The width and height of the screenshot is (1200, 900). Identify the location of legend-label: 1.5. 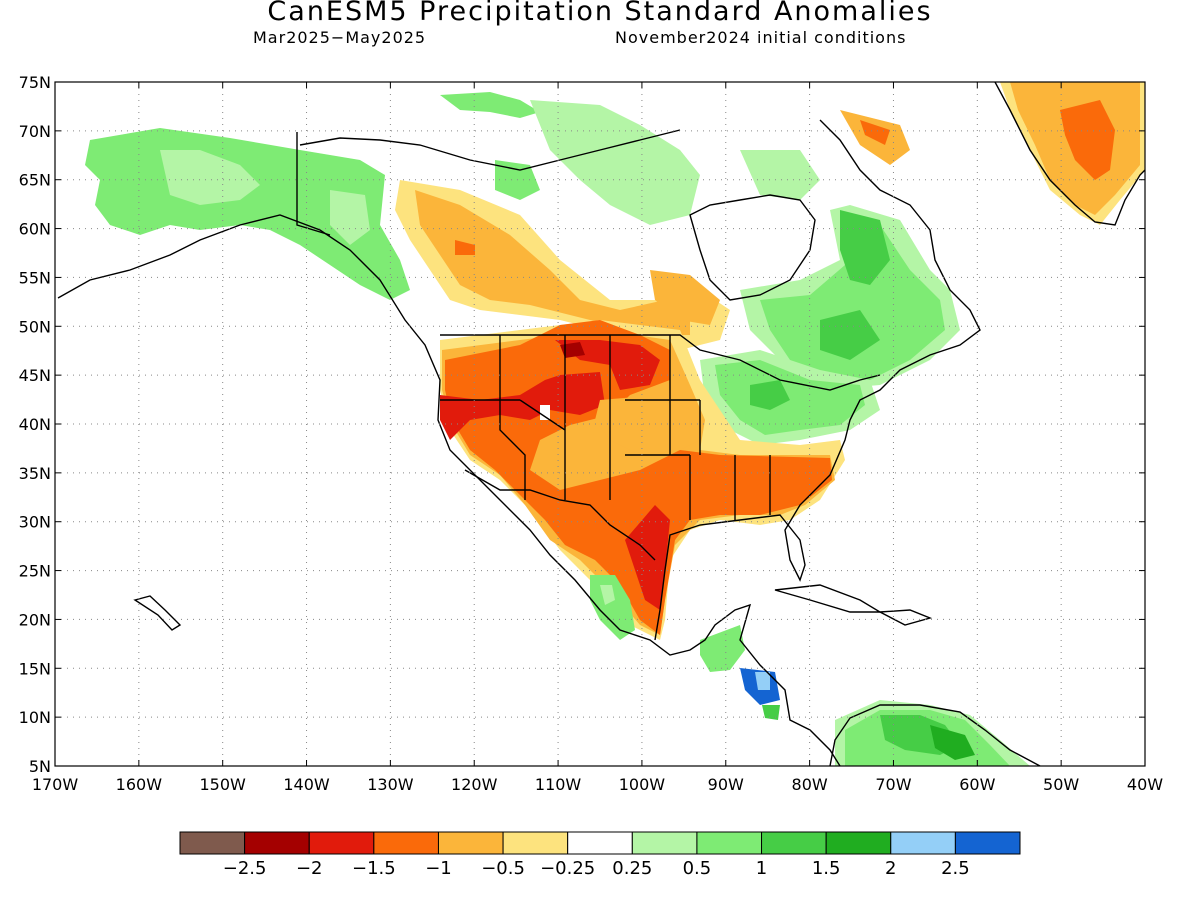
(826, 868).